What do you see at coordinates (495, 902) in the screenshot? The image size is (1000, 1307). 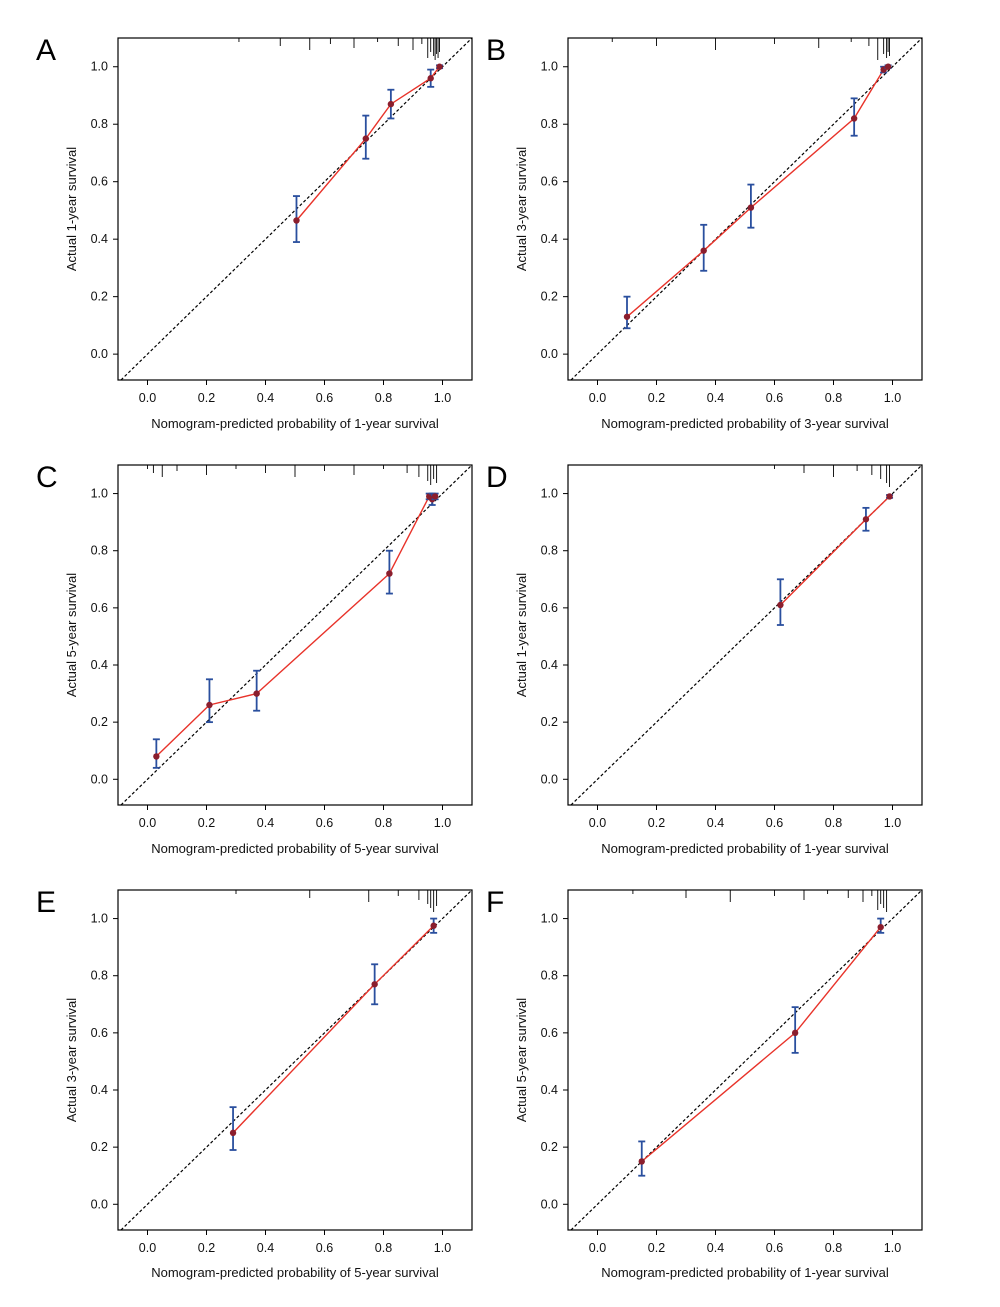 I see `panel-letter: F` at bounding box center [495, 902].